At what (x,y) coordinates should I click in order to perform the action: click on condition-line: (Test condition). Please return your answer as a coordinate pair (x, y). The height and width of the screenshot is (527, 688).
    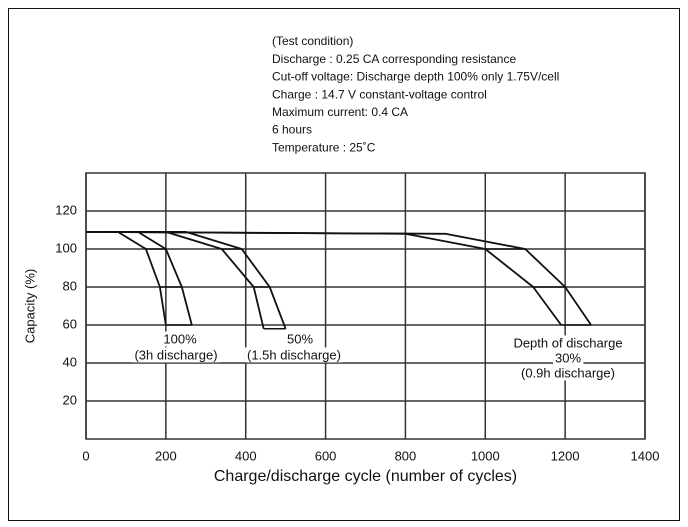
    Looking at the image, I should click on (312, 41).